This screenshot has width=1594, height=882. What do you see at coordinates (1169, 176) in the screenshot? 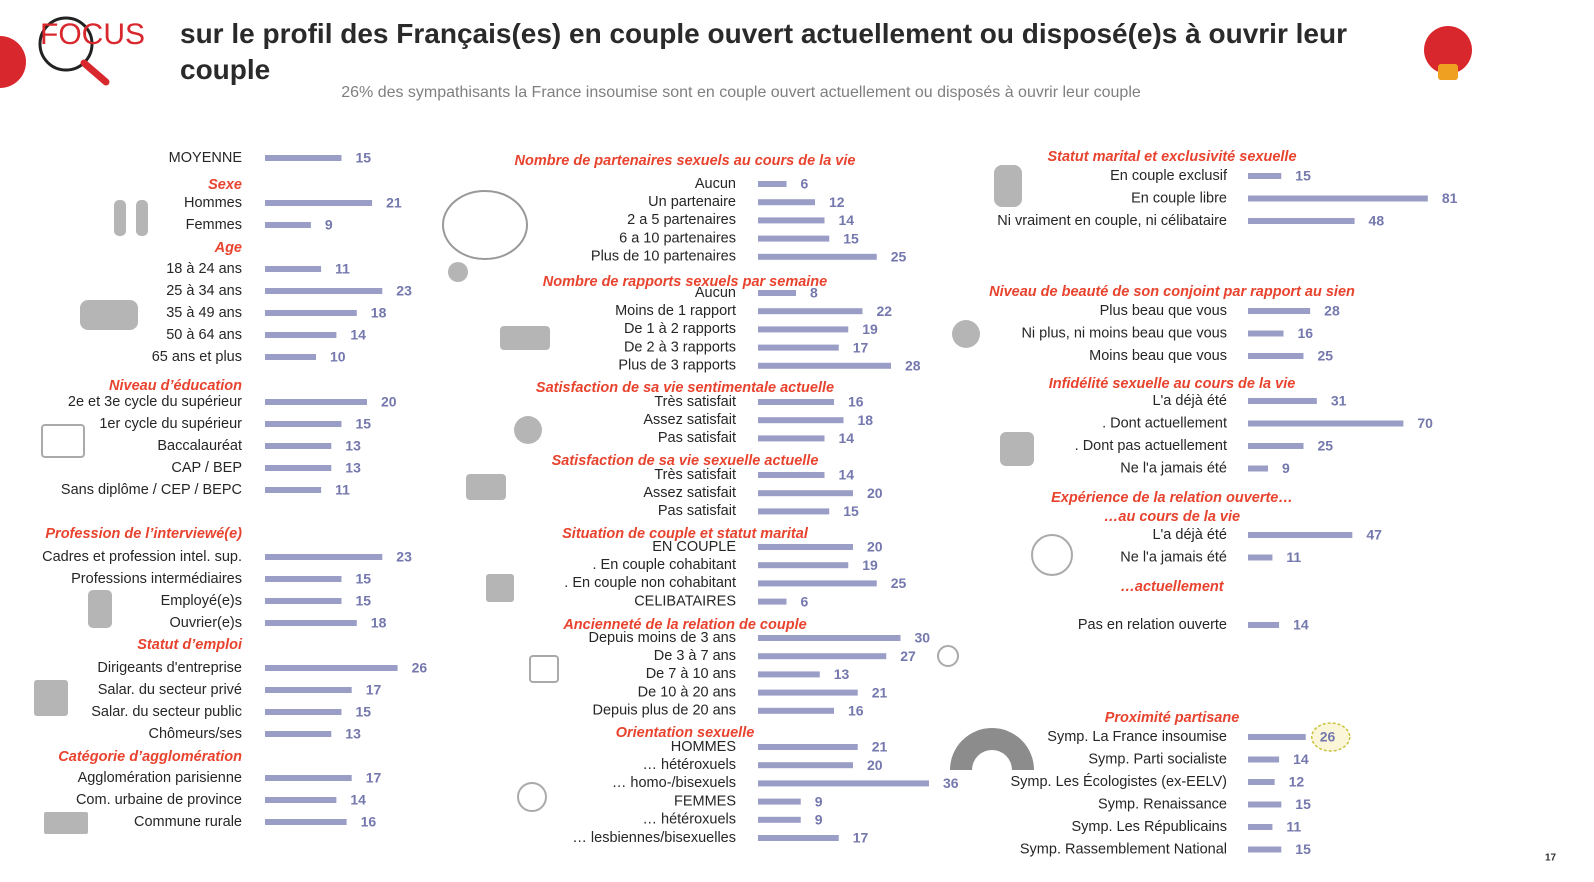
I see `row-label: En couple exclusif` at bounding box center [1169, 176].